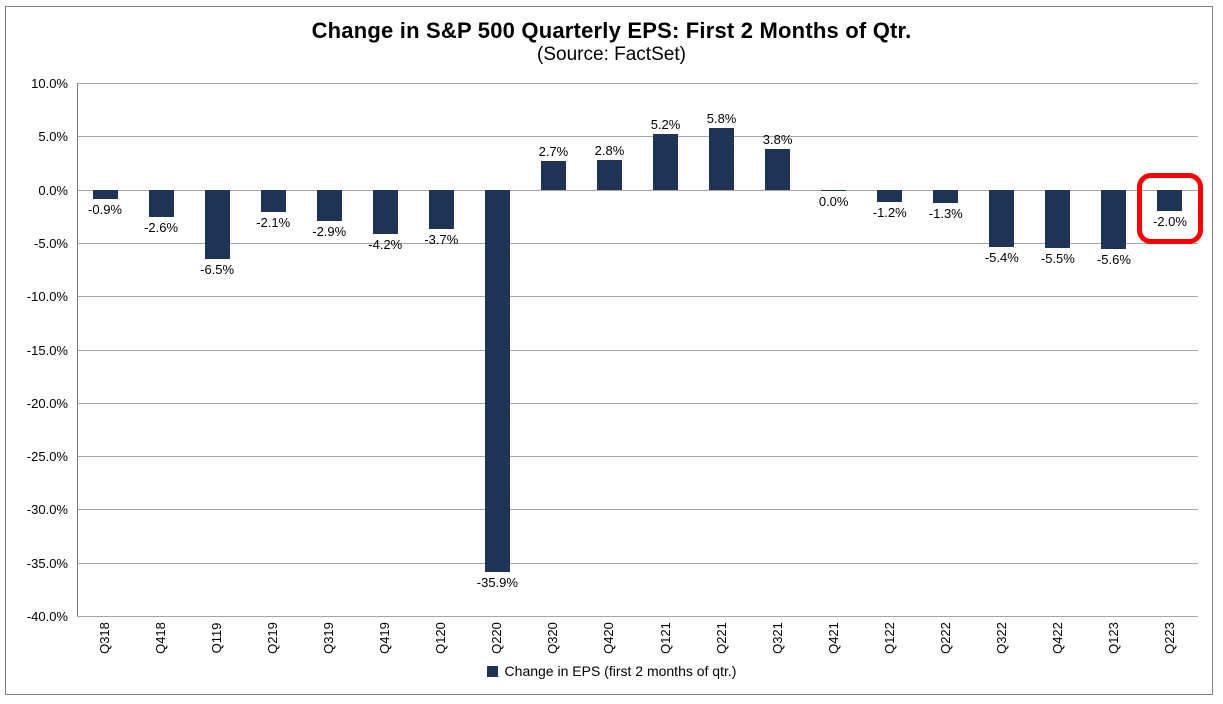 The width and height of the screenshot is (1223, 704). Describe the element at coordinates (273, 200) in the screenshot. I see `bar-Q219` at that location.